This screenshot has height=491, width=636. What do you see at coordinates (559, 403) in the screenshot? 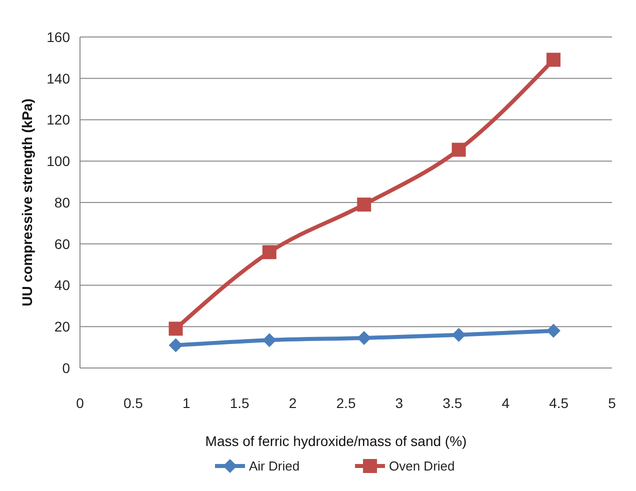
I see `x-tick-label: 4.5` at bounding box center [559, 403].